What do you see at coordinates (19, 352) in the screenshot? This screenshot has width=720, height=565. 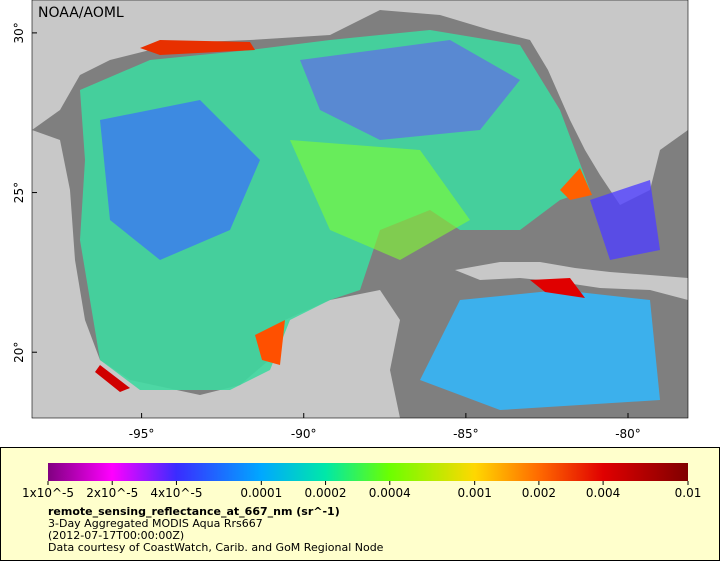 I see `y-tick-label: 20°` at bounding box center [19, 352].